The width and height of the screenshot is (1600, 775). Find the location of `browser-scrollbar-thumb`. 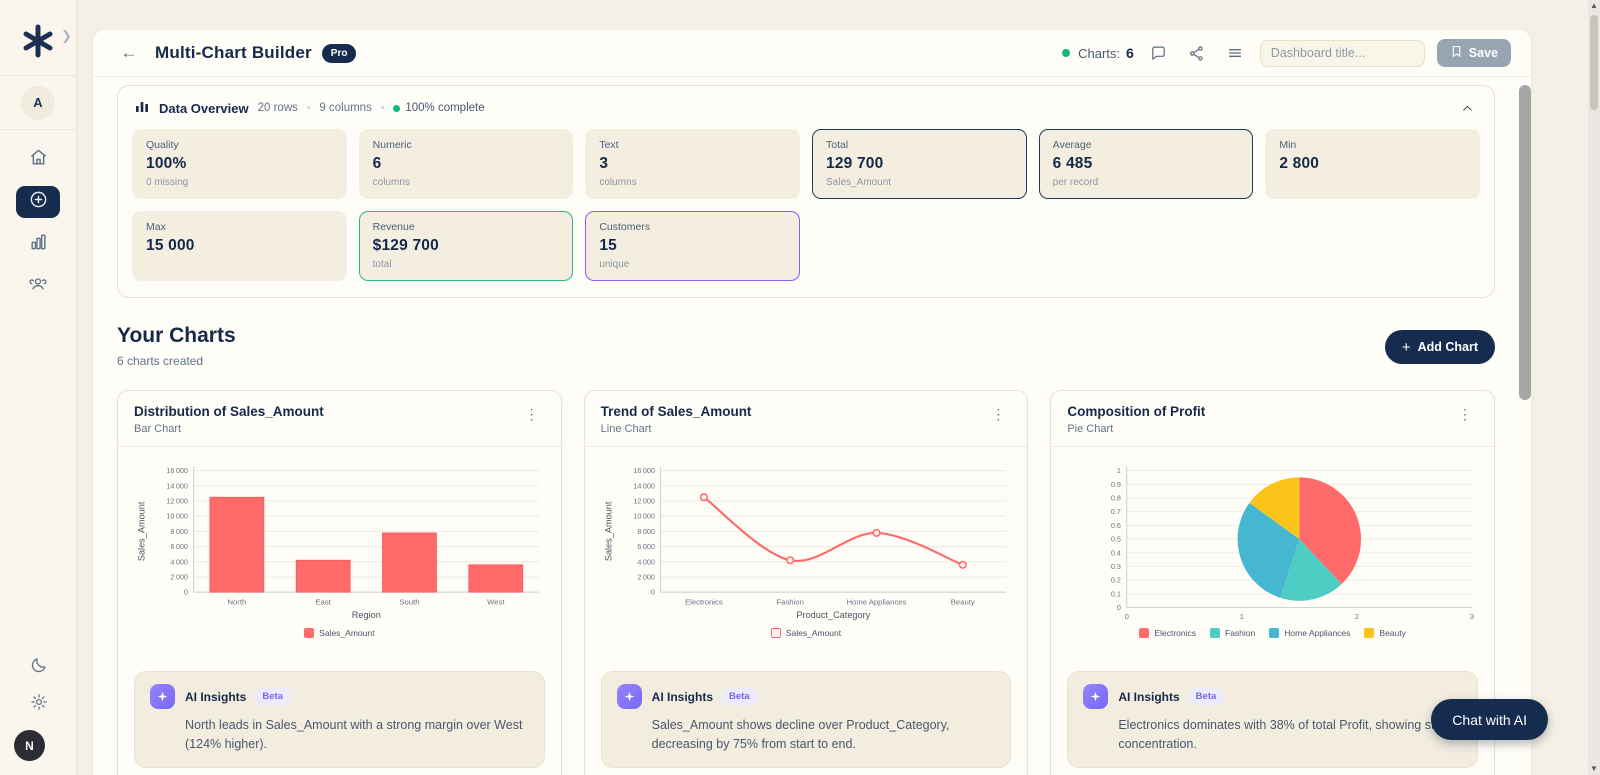

browser-scrollbar-thumb is located at coordinates (1594, 62).